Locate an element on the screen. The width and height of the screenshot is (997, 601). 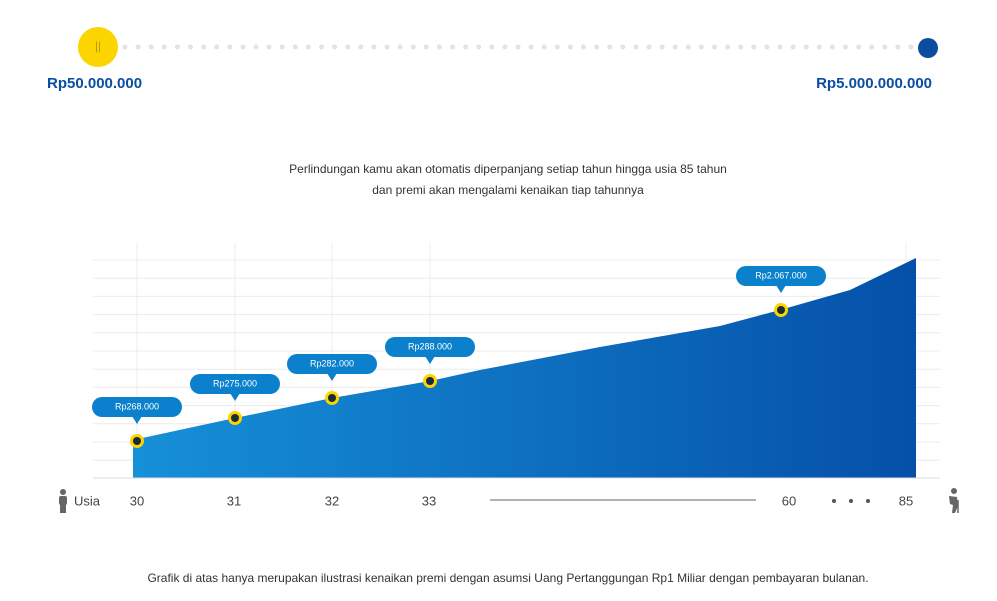
age-label: 31 is located at coordinates (234, 500).